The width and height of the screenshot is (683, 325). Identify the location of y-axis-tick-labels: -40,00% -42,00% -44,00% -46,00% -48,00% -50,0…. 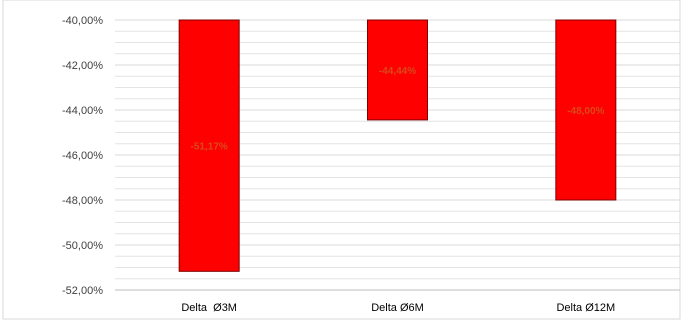
(82, 156).